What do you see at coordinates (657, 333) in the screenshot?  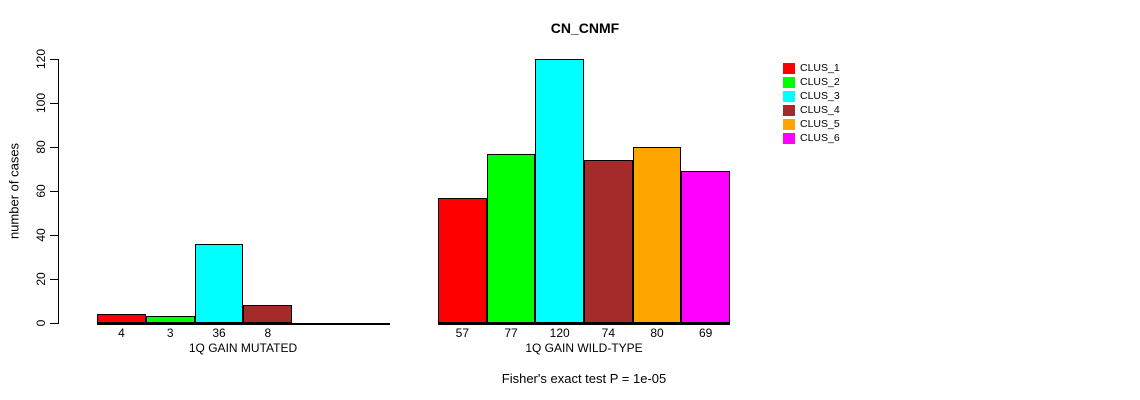 I see `bar-value-label: 80` at bounding box center [657, 333].